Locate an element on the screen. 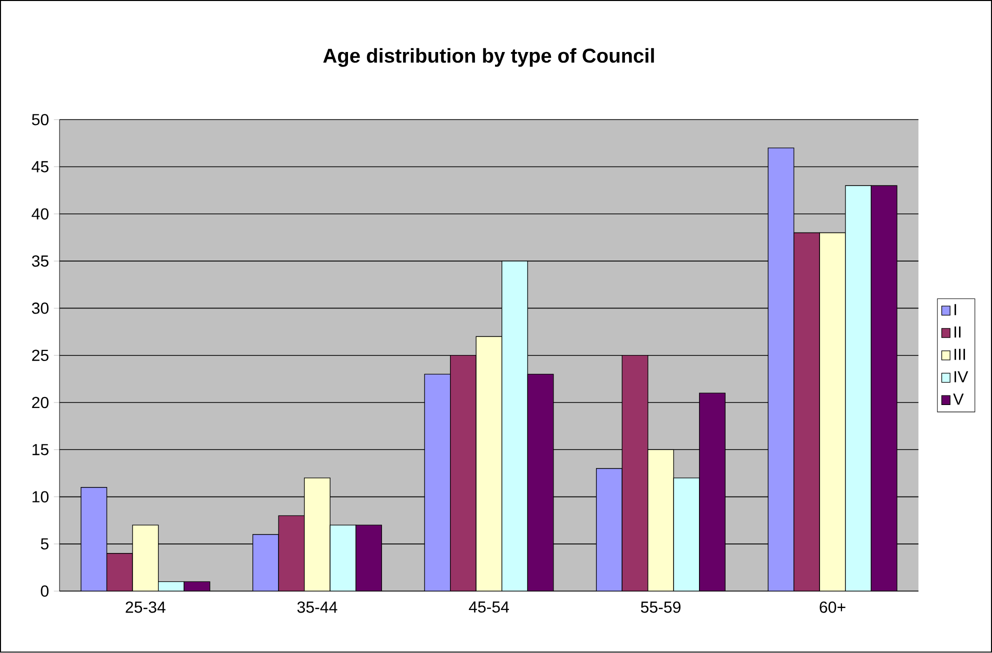  x-tick-label: 45-54 is located at coordinates (488, 607).